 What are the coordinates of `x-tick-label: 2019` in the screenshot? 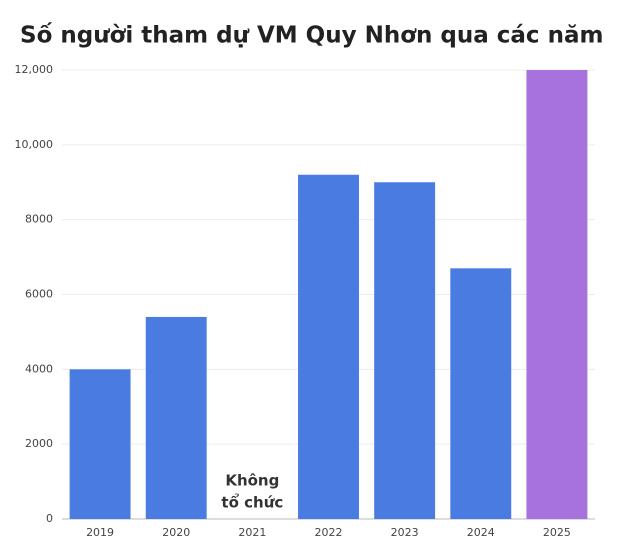 It's located at (100, 532).